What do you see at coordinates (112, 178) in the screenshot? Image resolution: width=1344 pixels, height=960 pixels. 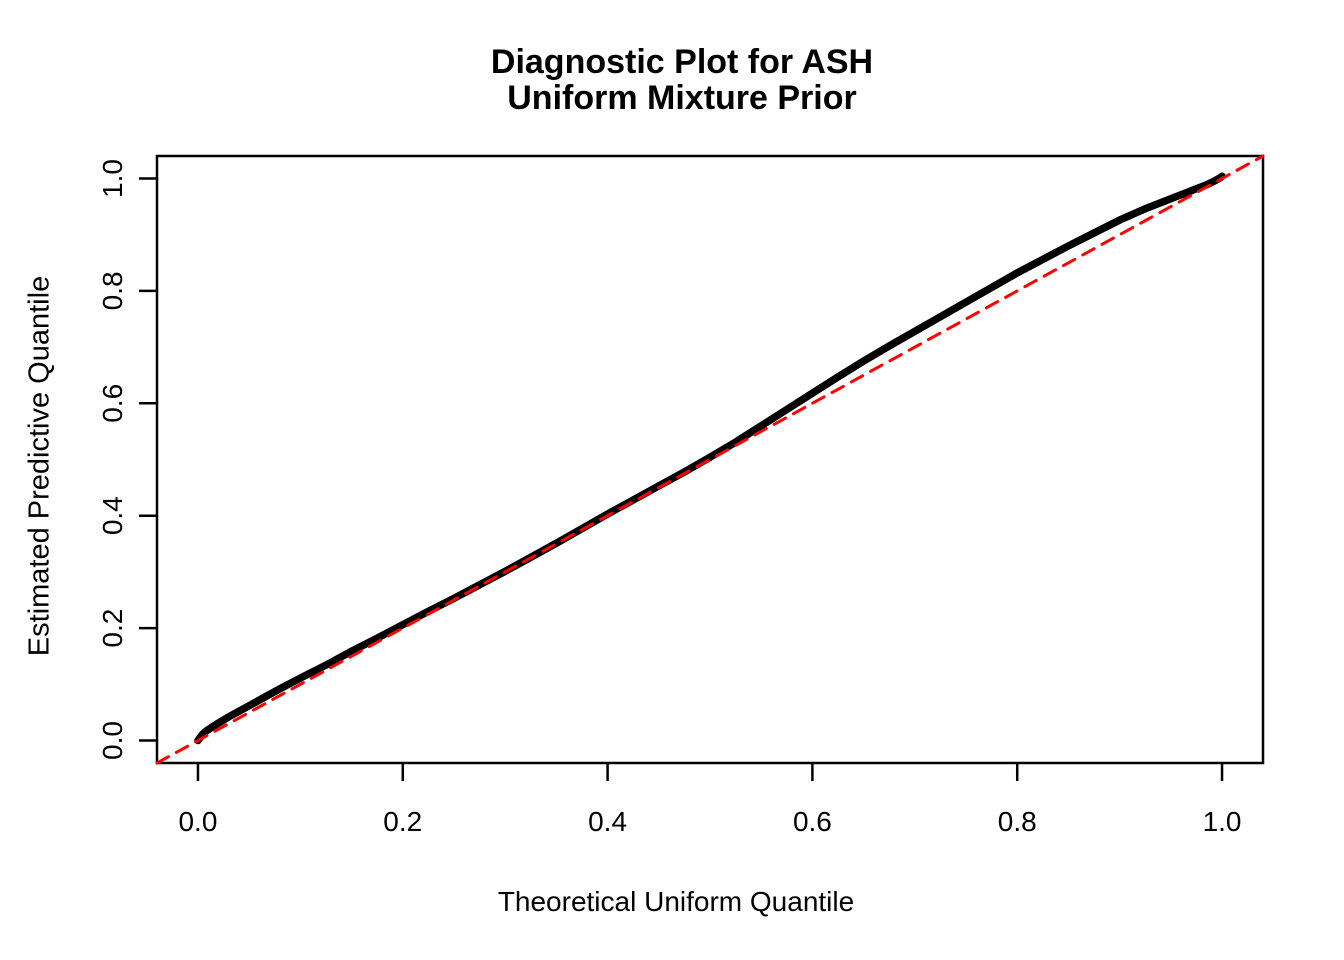 I see `y-tick-label: 1.0` at bounding box center [112, 178].